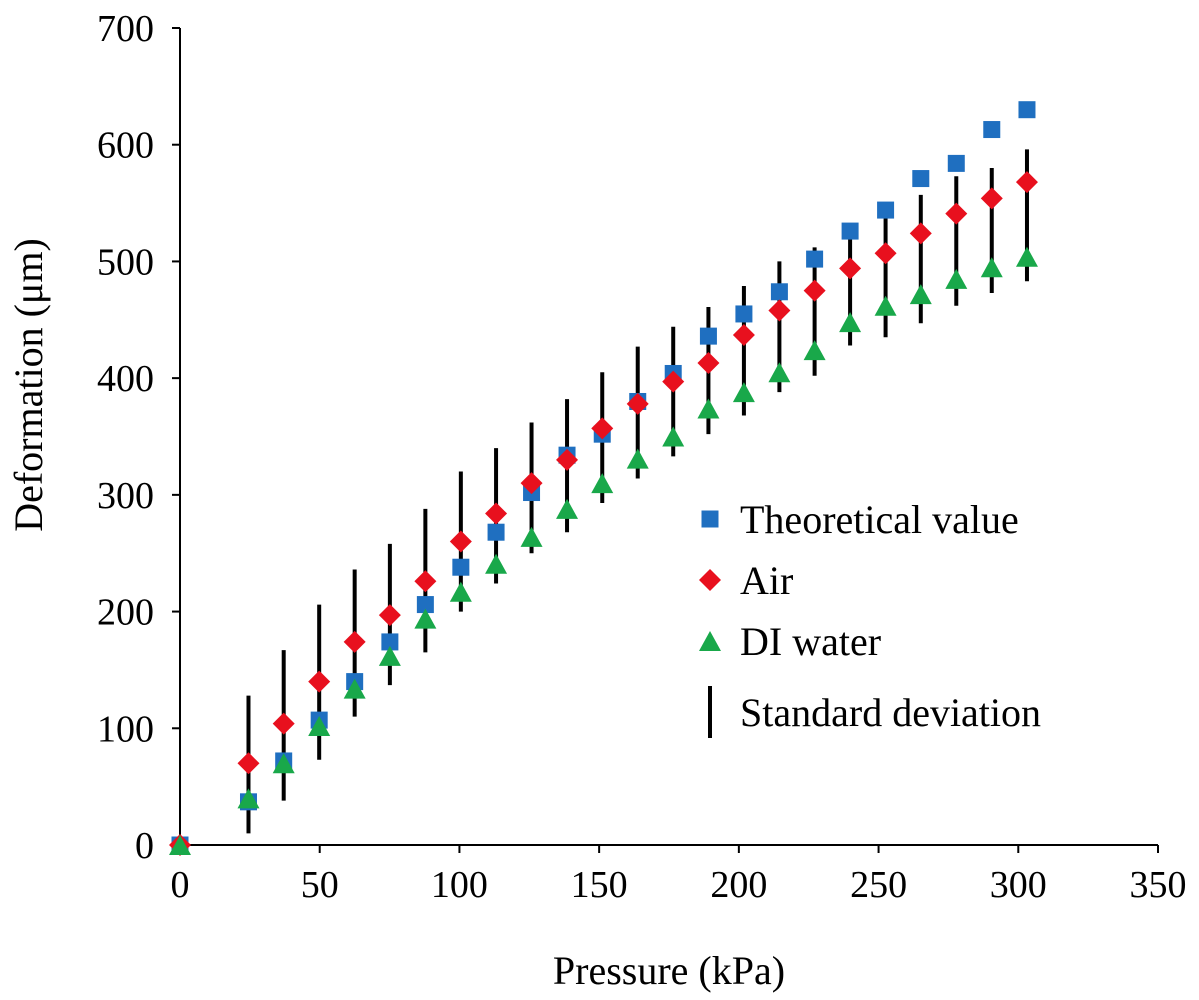 This screenshot has height=1000, width=1199. I want to click on legend-marker-theoretical, so click(710, 519).